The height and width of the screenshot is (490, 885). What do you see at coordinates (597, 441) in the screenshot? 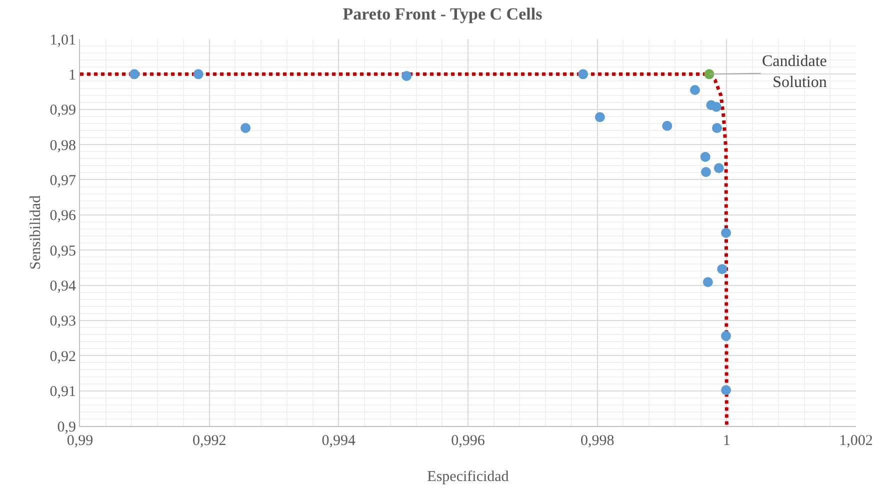
I see `x-tick-label: 0,998` at bounding box center [597, 441].